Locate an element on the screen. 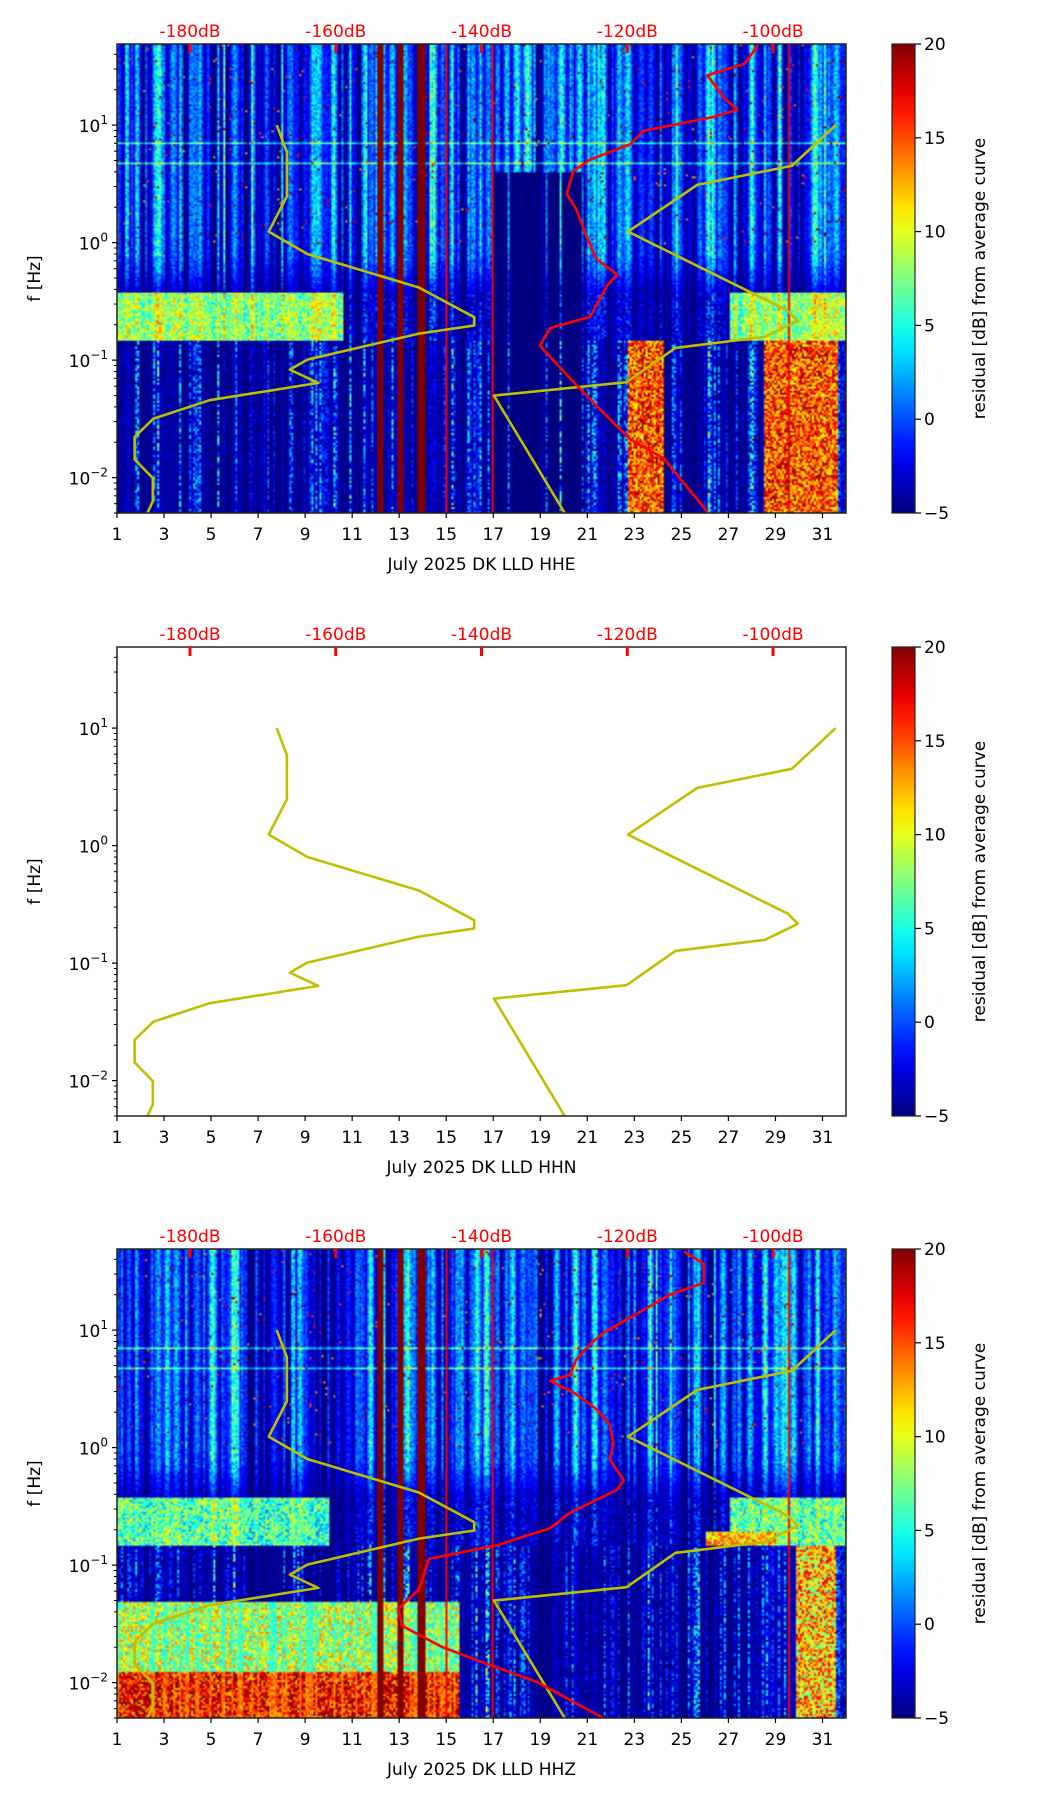 The height and width of the screenshot is (1806, 1052). x-axis-label: July 2025 DK LLD HHE is located at coordinates (480, 565).